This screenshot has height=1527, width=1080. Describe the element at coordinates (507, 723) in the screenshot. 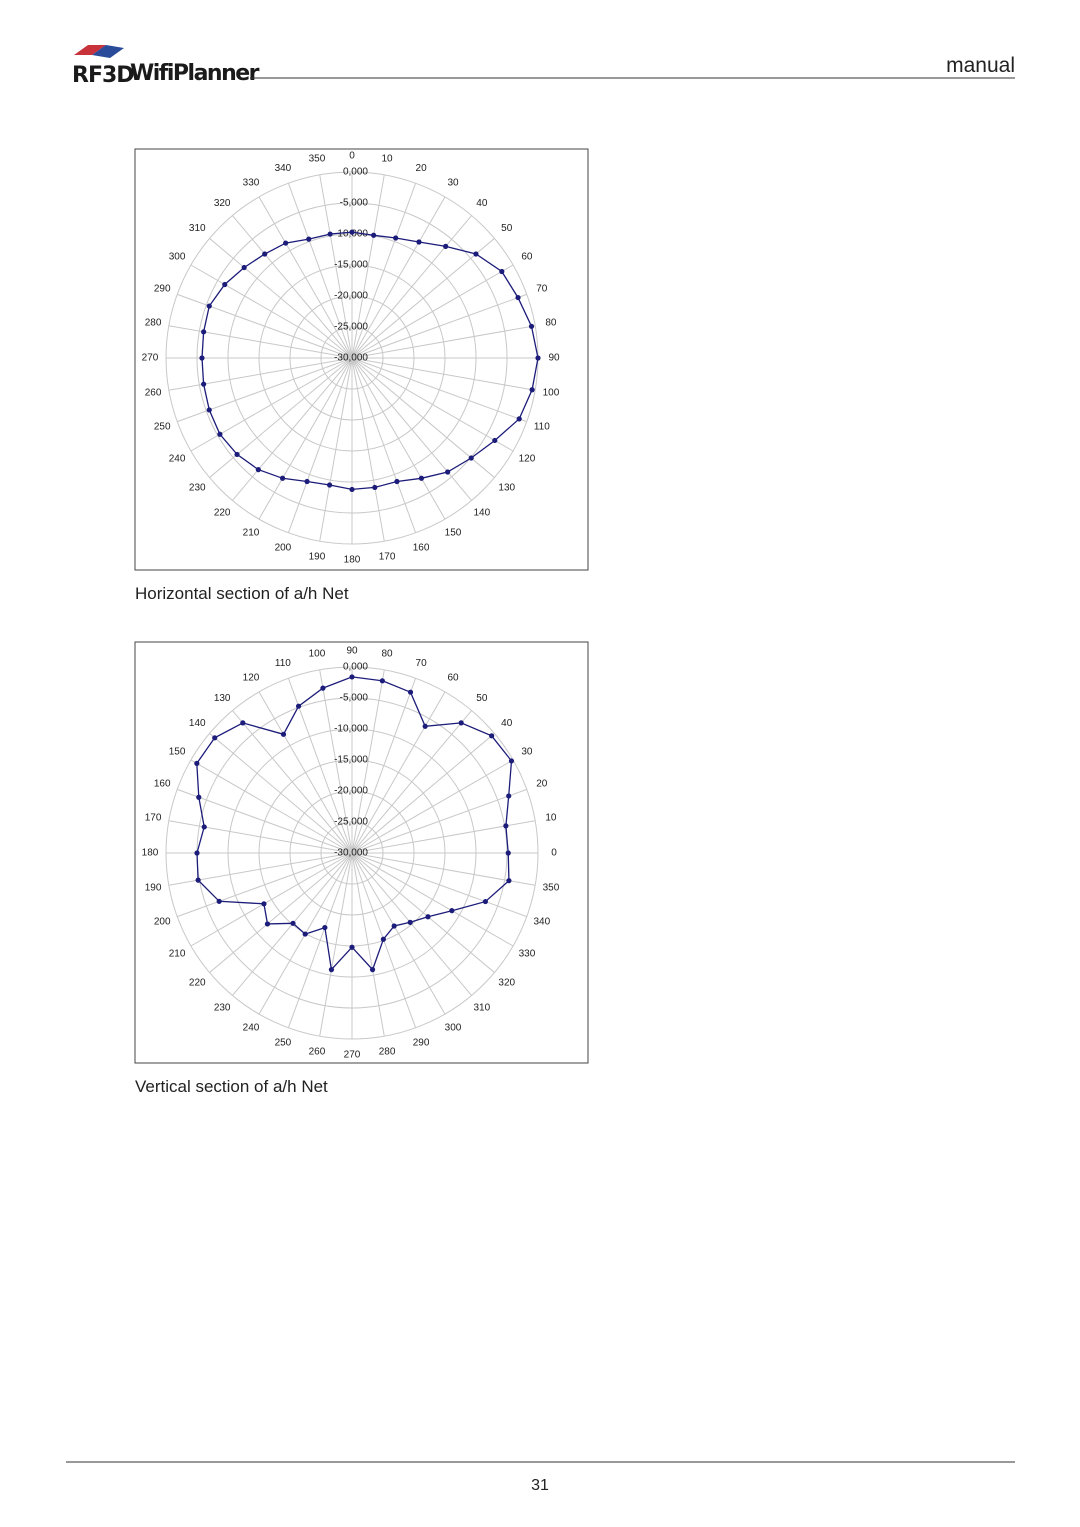

I see `angle-label: 40` at that location.